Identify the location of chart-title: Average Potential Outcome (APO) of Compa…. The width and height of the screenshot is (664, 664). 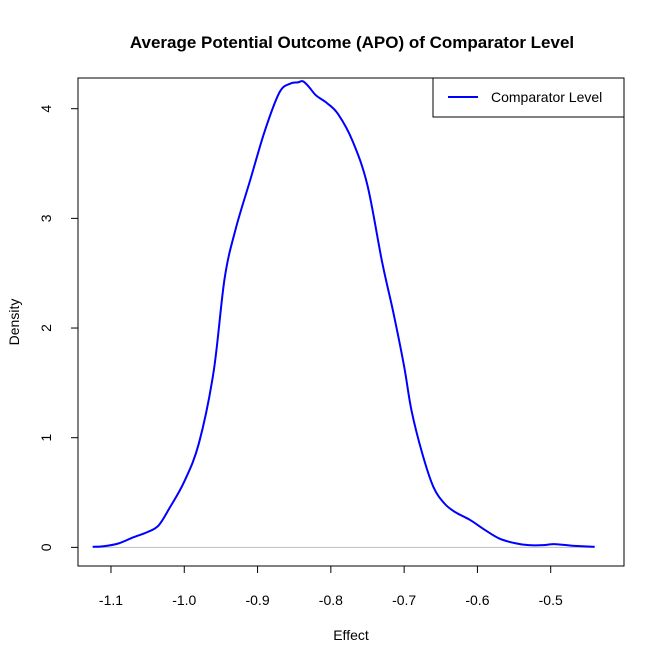
(352, 42).